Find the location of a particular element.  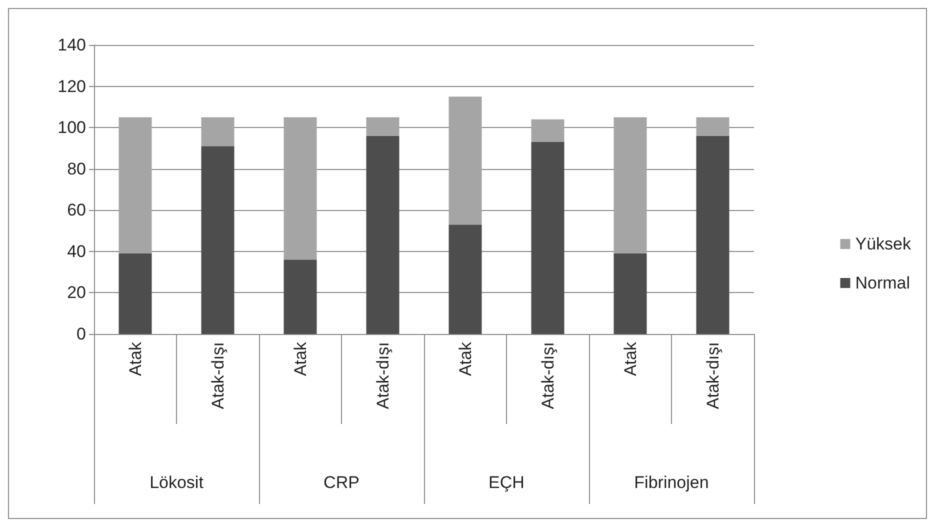

y-tick-label: 140 is located at coordinates (72, 45).